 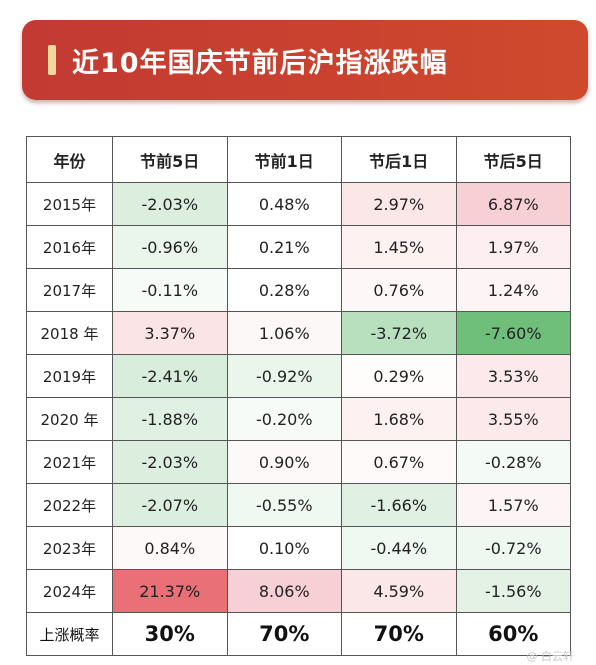 I want to click on title-accent-bar, so click(x=52, y=60).